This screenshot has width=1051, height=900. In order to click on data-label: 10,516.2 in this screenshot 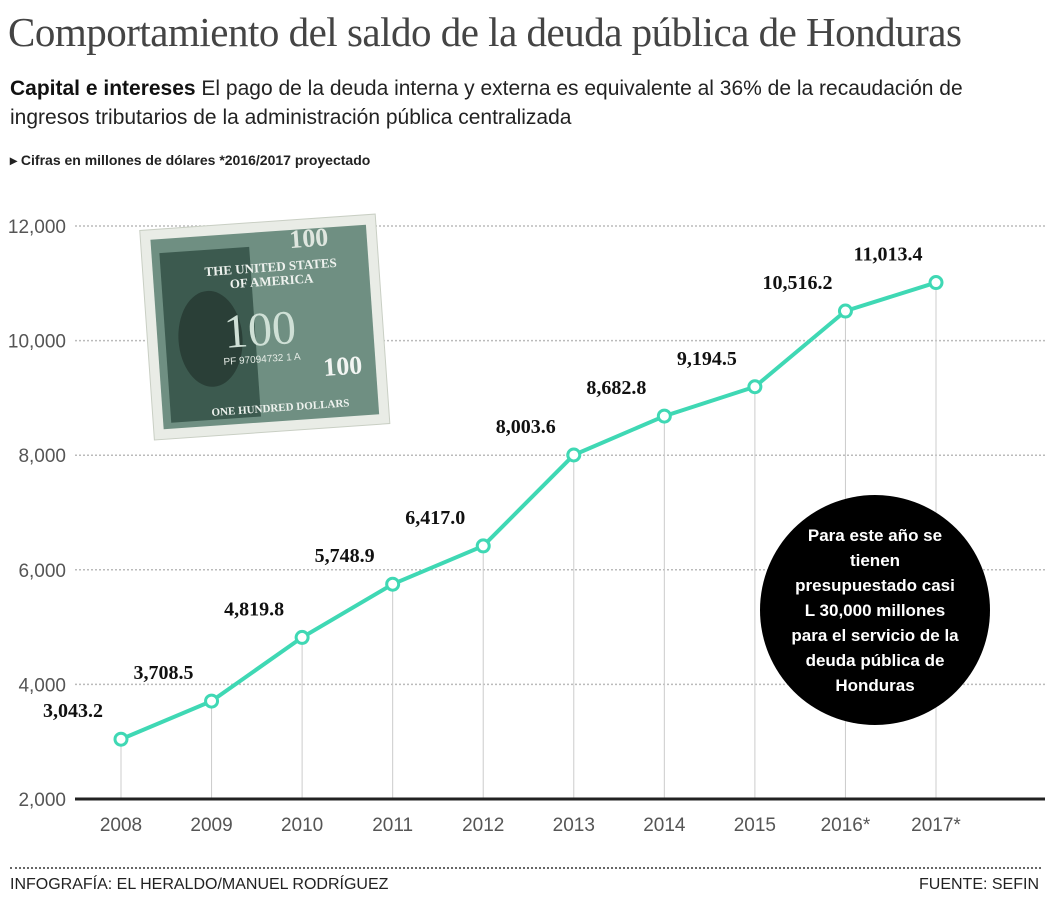, I will do `click(797, 283)`.